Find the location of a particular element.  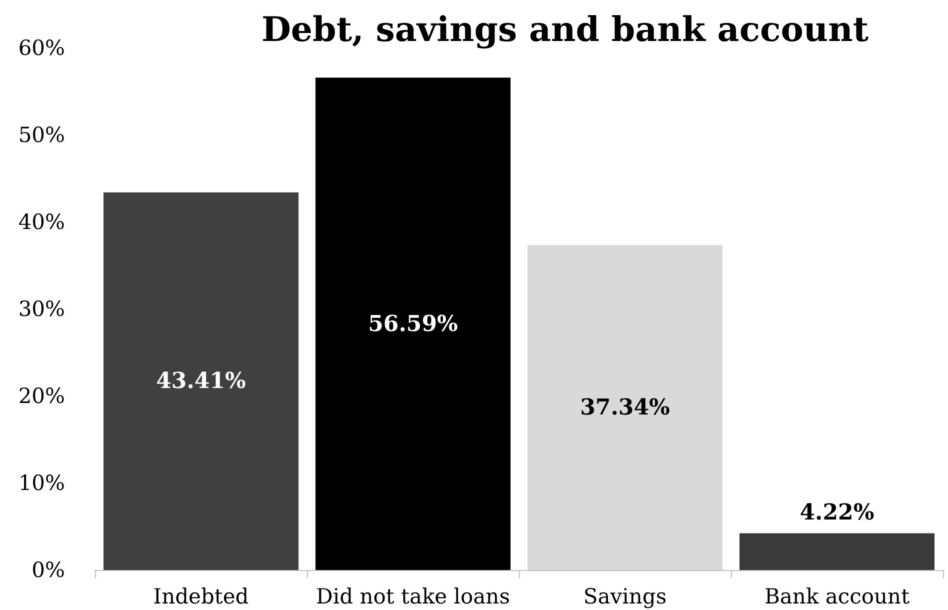

data-label: 37.34% is located at coordinates (625, 407).